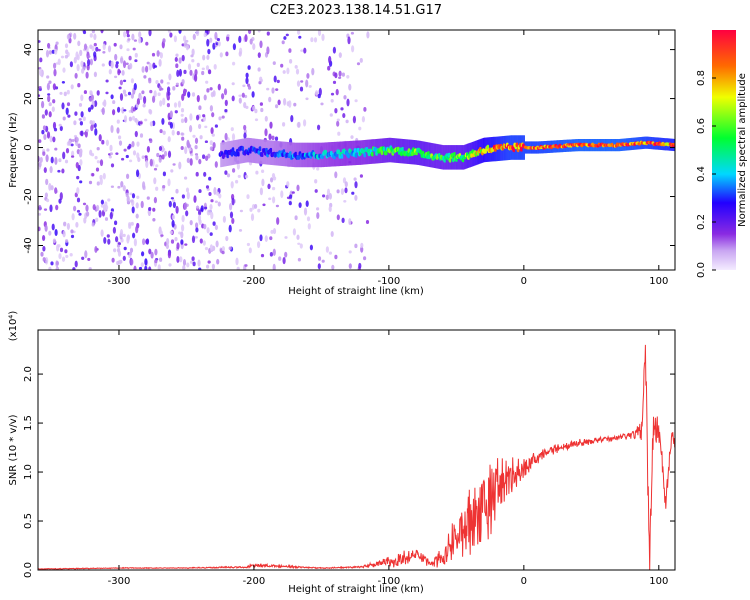  I want to click on snr-y-tick-label: 1.5, so click(28, 423).